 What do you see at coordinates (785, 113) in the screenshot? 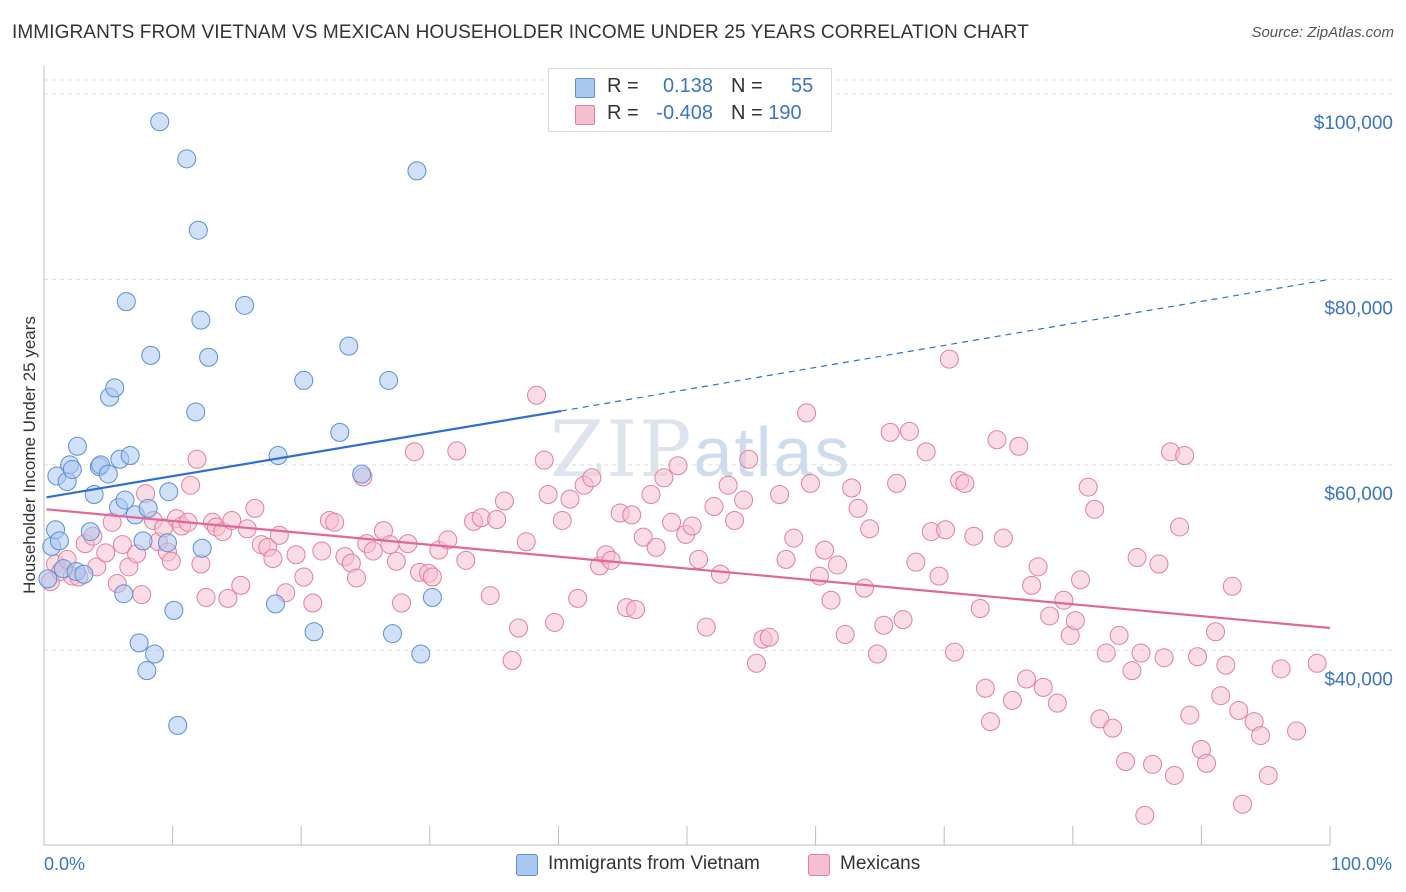
I see `legend-n-value: 190` at bounding box center [785, 113].